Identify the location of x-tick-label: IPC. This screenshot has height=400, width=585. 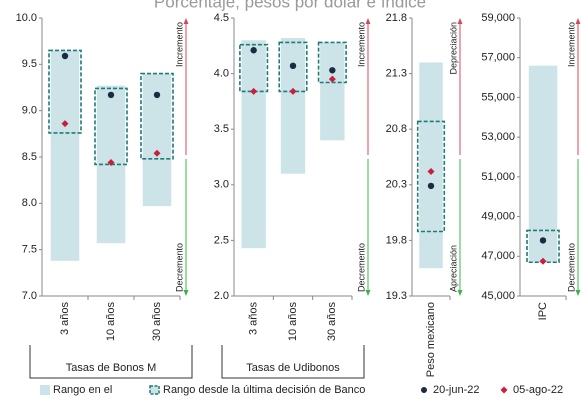
(543, 311).